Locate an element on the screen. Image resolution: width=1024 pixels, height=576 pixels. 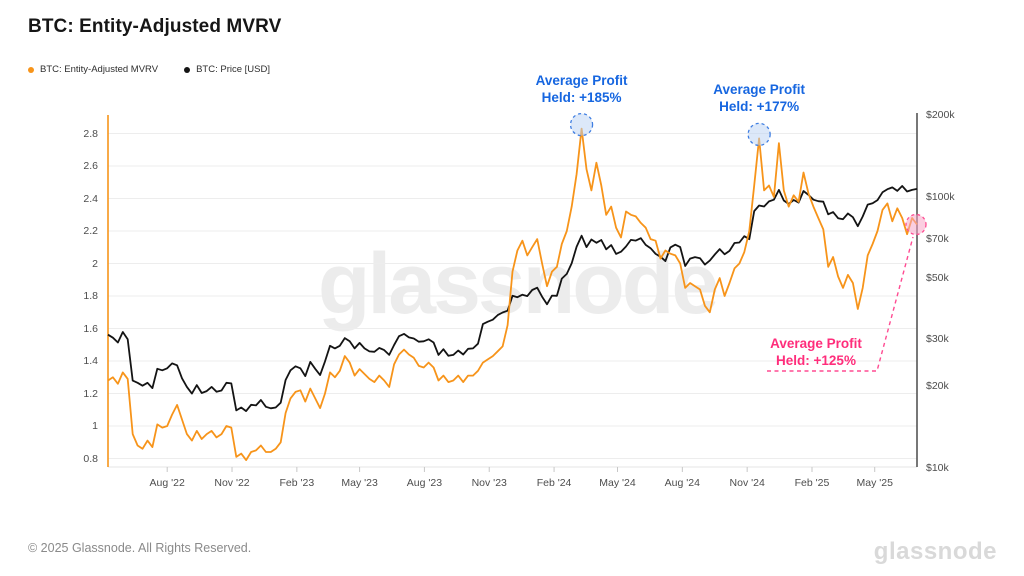
y-axis-tick-label-mvrv: 1.4 is located at coordinates (90, 361).